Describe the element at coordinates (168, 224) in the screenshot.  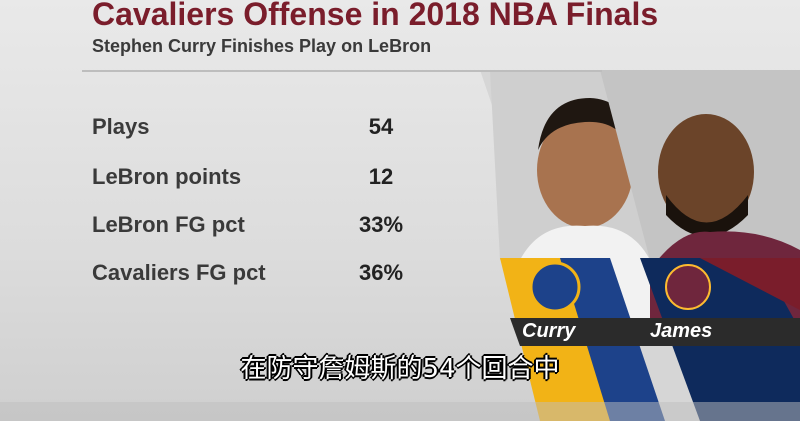
I see `row-label: LeBron FG pct` at that location.